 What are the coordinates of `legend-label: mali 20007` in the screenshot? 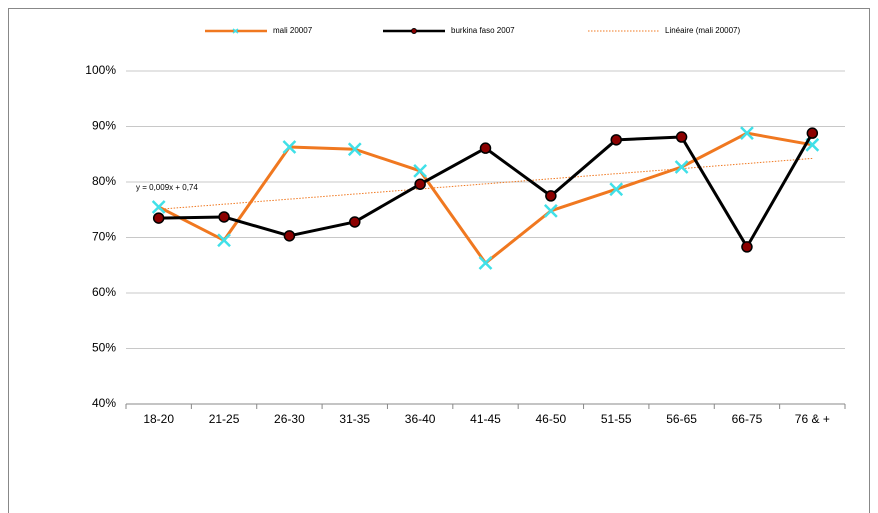 It's located at (293, 30).